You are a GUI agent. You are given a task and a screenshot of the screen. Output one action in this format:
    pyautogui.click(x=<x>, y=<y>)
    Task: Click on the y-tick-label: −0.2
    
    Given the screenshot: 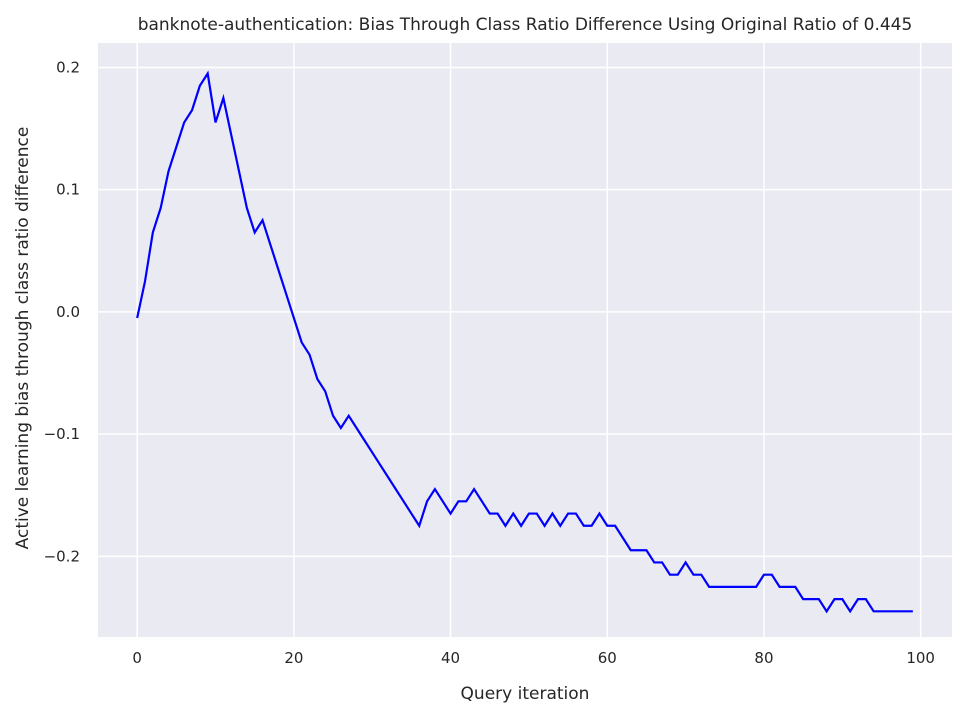 What is the action you would take?
    pyautogui.click(x=62, y=556)
    